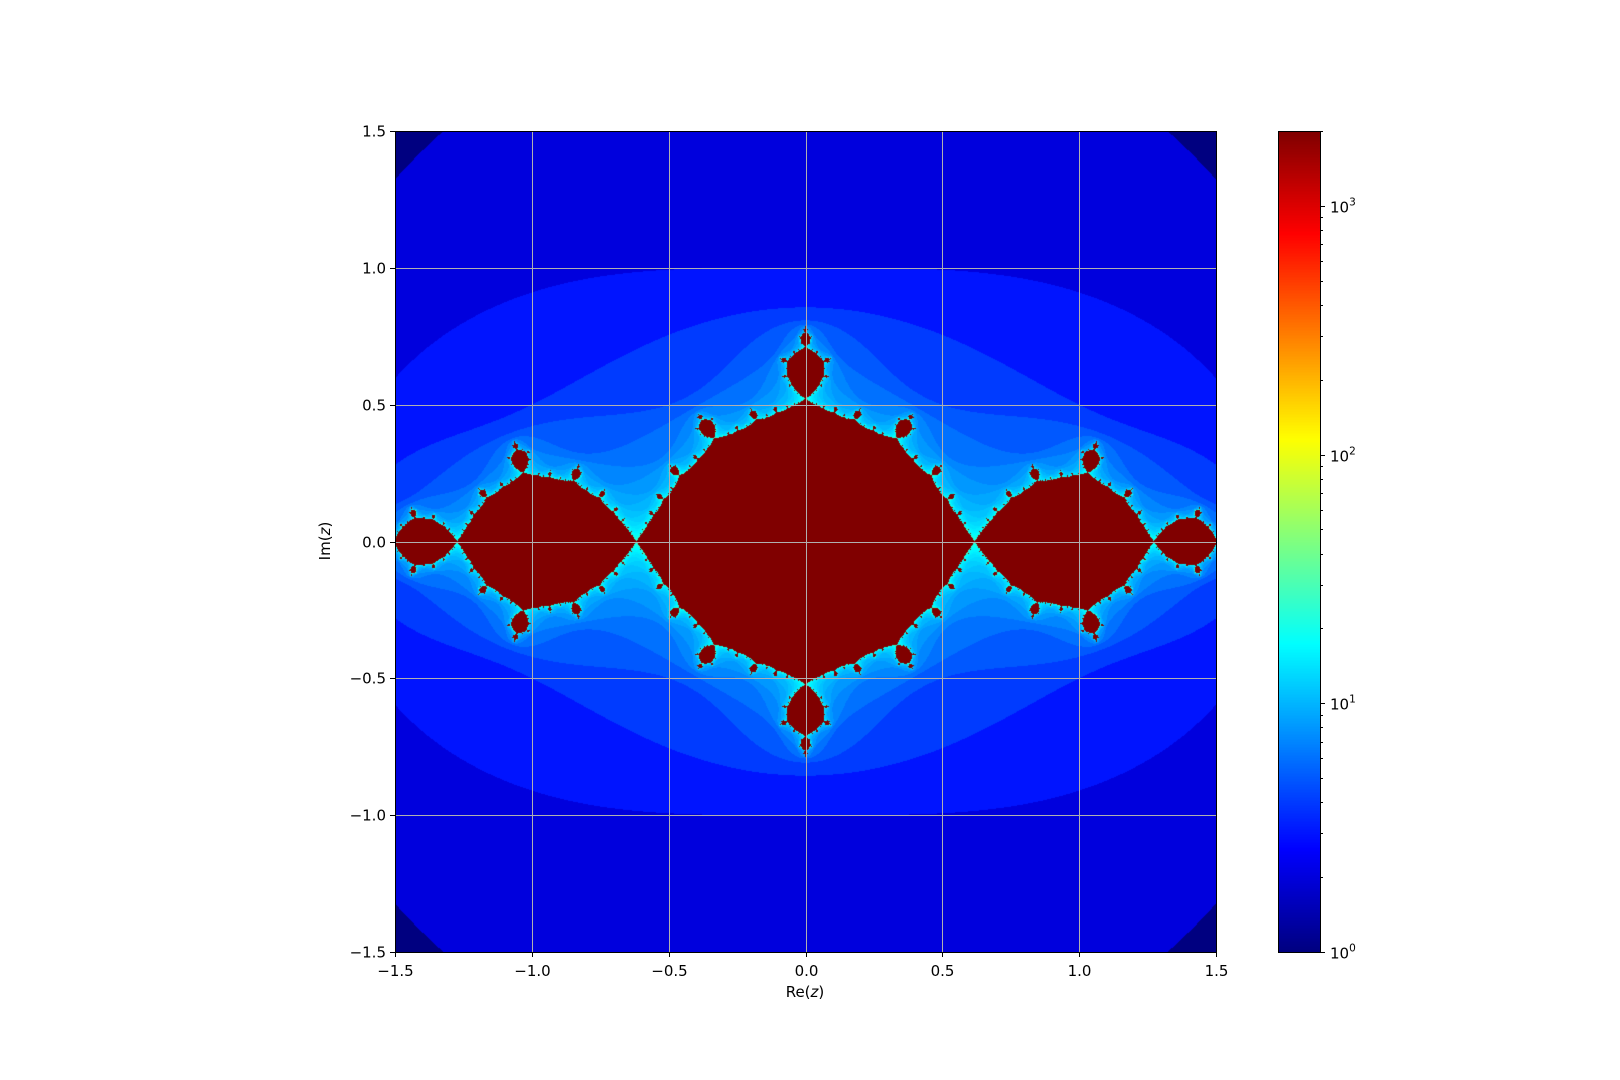 The width and height of the screenshot is (1620, 1080). What do you see at coordinates (325, 541) in the screenshot?
I see `y-axis-label: Im(z)` at bounding box center [325, 541].